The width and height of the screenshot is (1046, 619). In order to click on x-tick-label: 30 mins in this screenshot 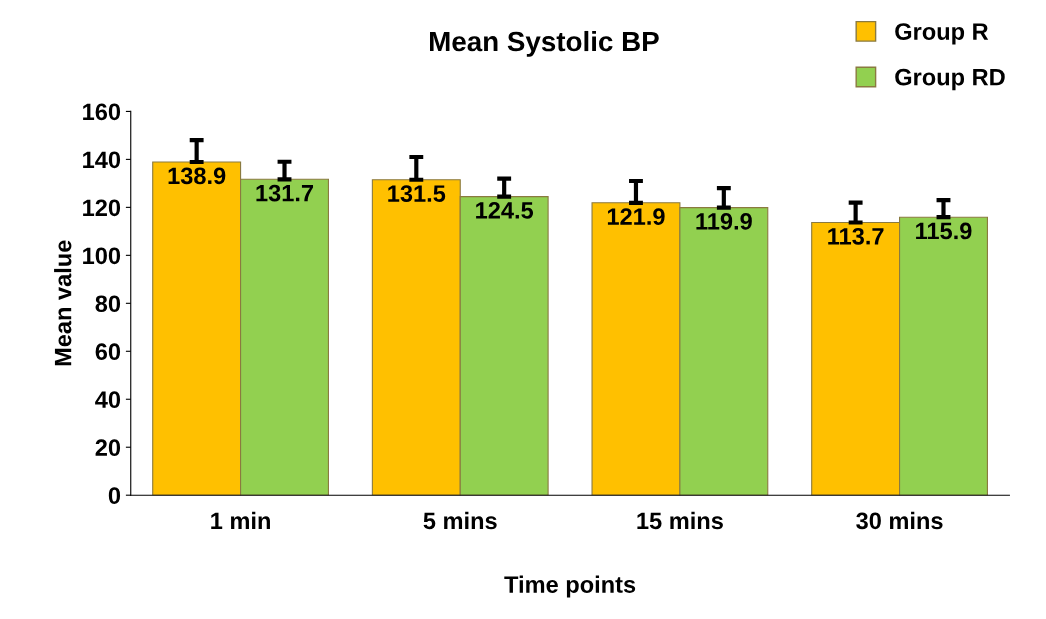, I will do `click(899, 520)`.